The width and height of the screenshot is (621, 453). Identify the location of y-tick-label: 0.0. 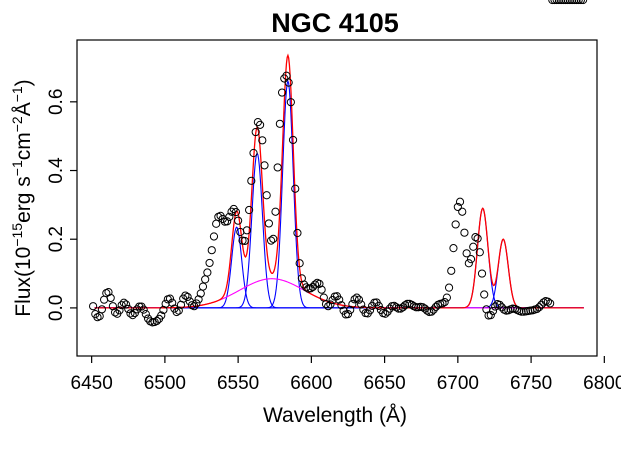
(56, 308).